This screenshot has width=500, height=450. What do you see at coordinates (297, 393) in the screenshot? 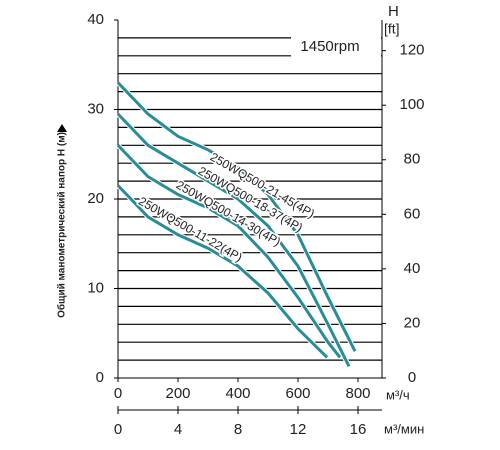
I see `x-tick-label: 600` at bounding box center [297, 393].